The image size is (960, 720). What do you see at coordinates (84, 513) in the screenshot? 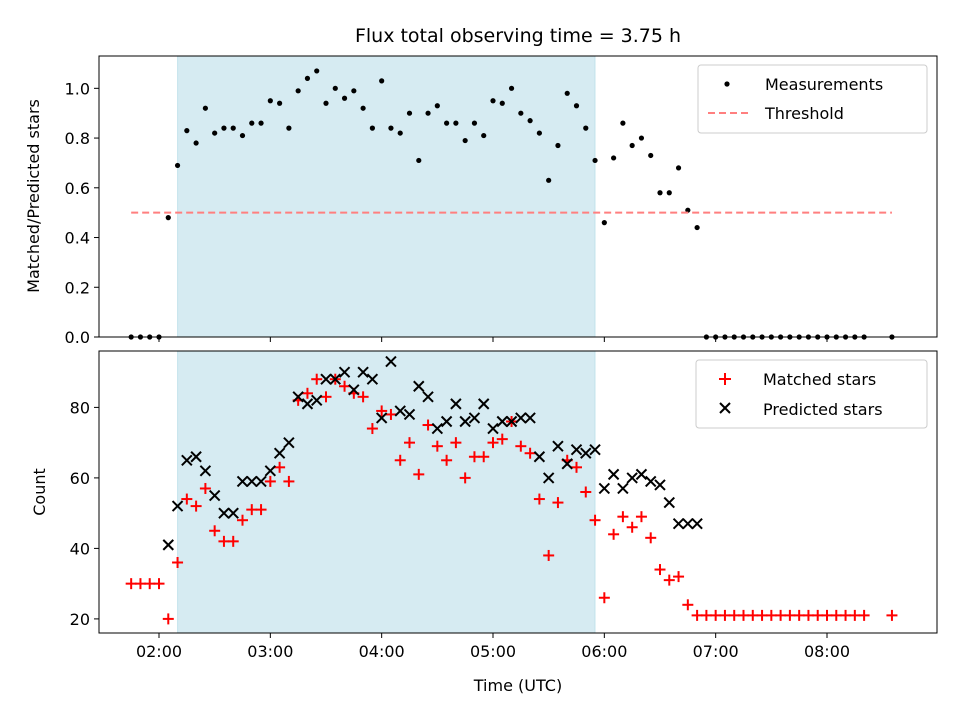
I see `panel-count-y-axis: 20 40 60 80` at bounding box center [84, 513].